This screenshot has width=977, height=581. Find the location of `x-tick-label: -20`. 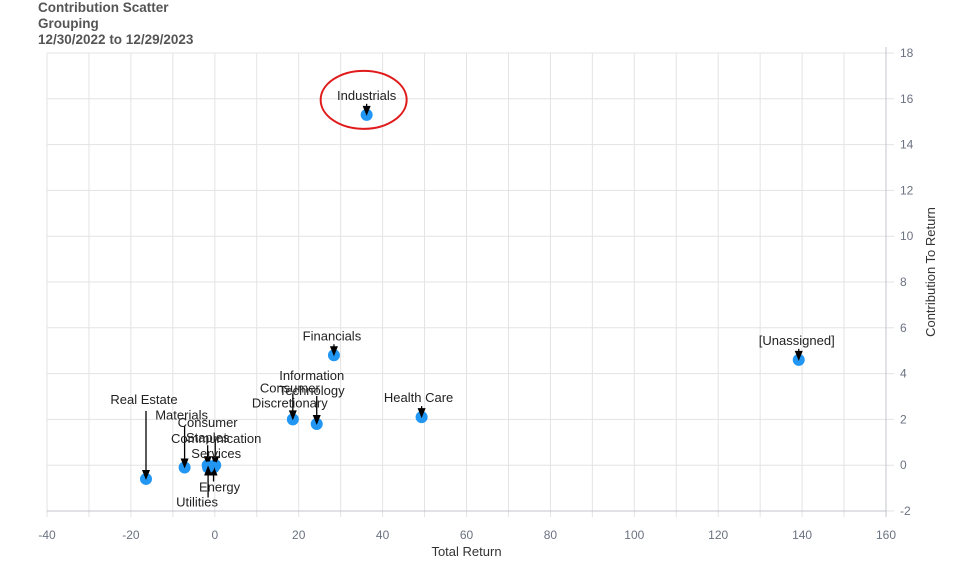

x-tick-label: -20 is located at coordinates (131, 535).